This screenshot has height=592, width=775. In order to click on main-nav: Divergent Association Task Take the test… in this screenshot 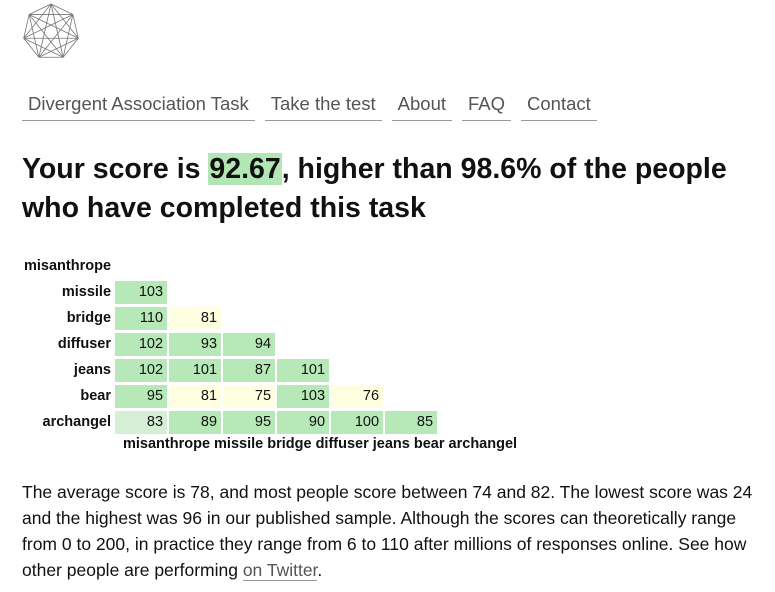, I will do `click(309, 106)`.